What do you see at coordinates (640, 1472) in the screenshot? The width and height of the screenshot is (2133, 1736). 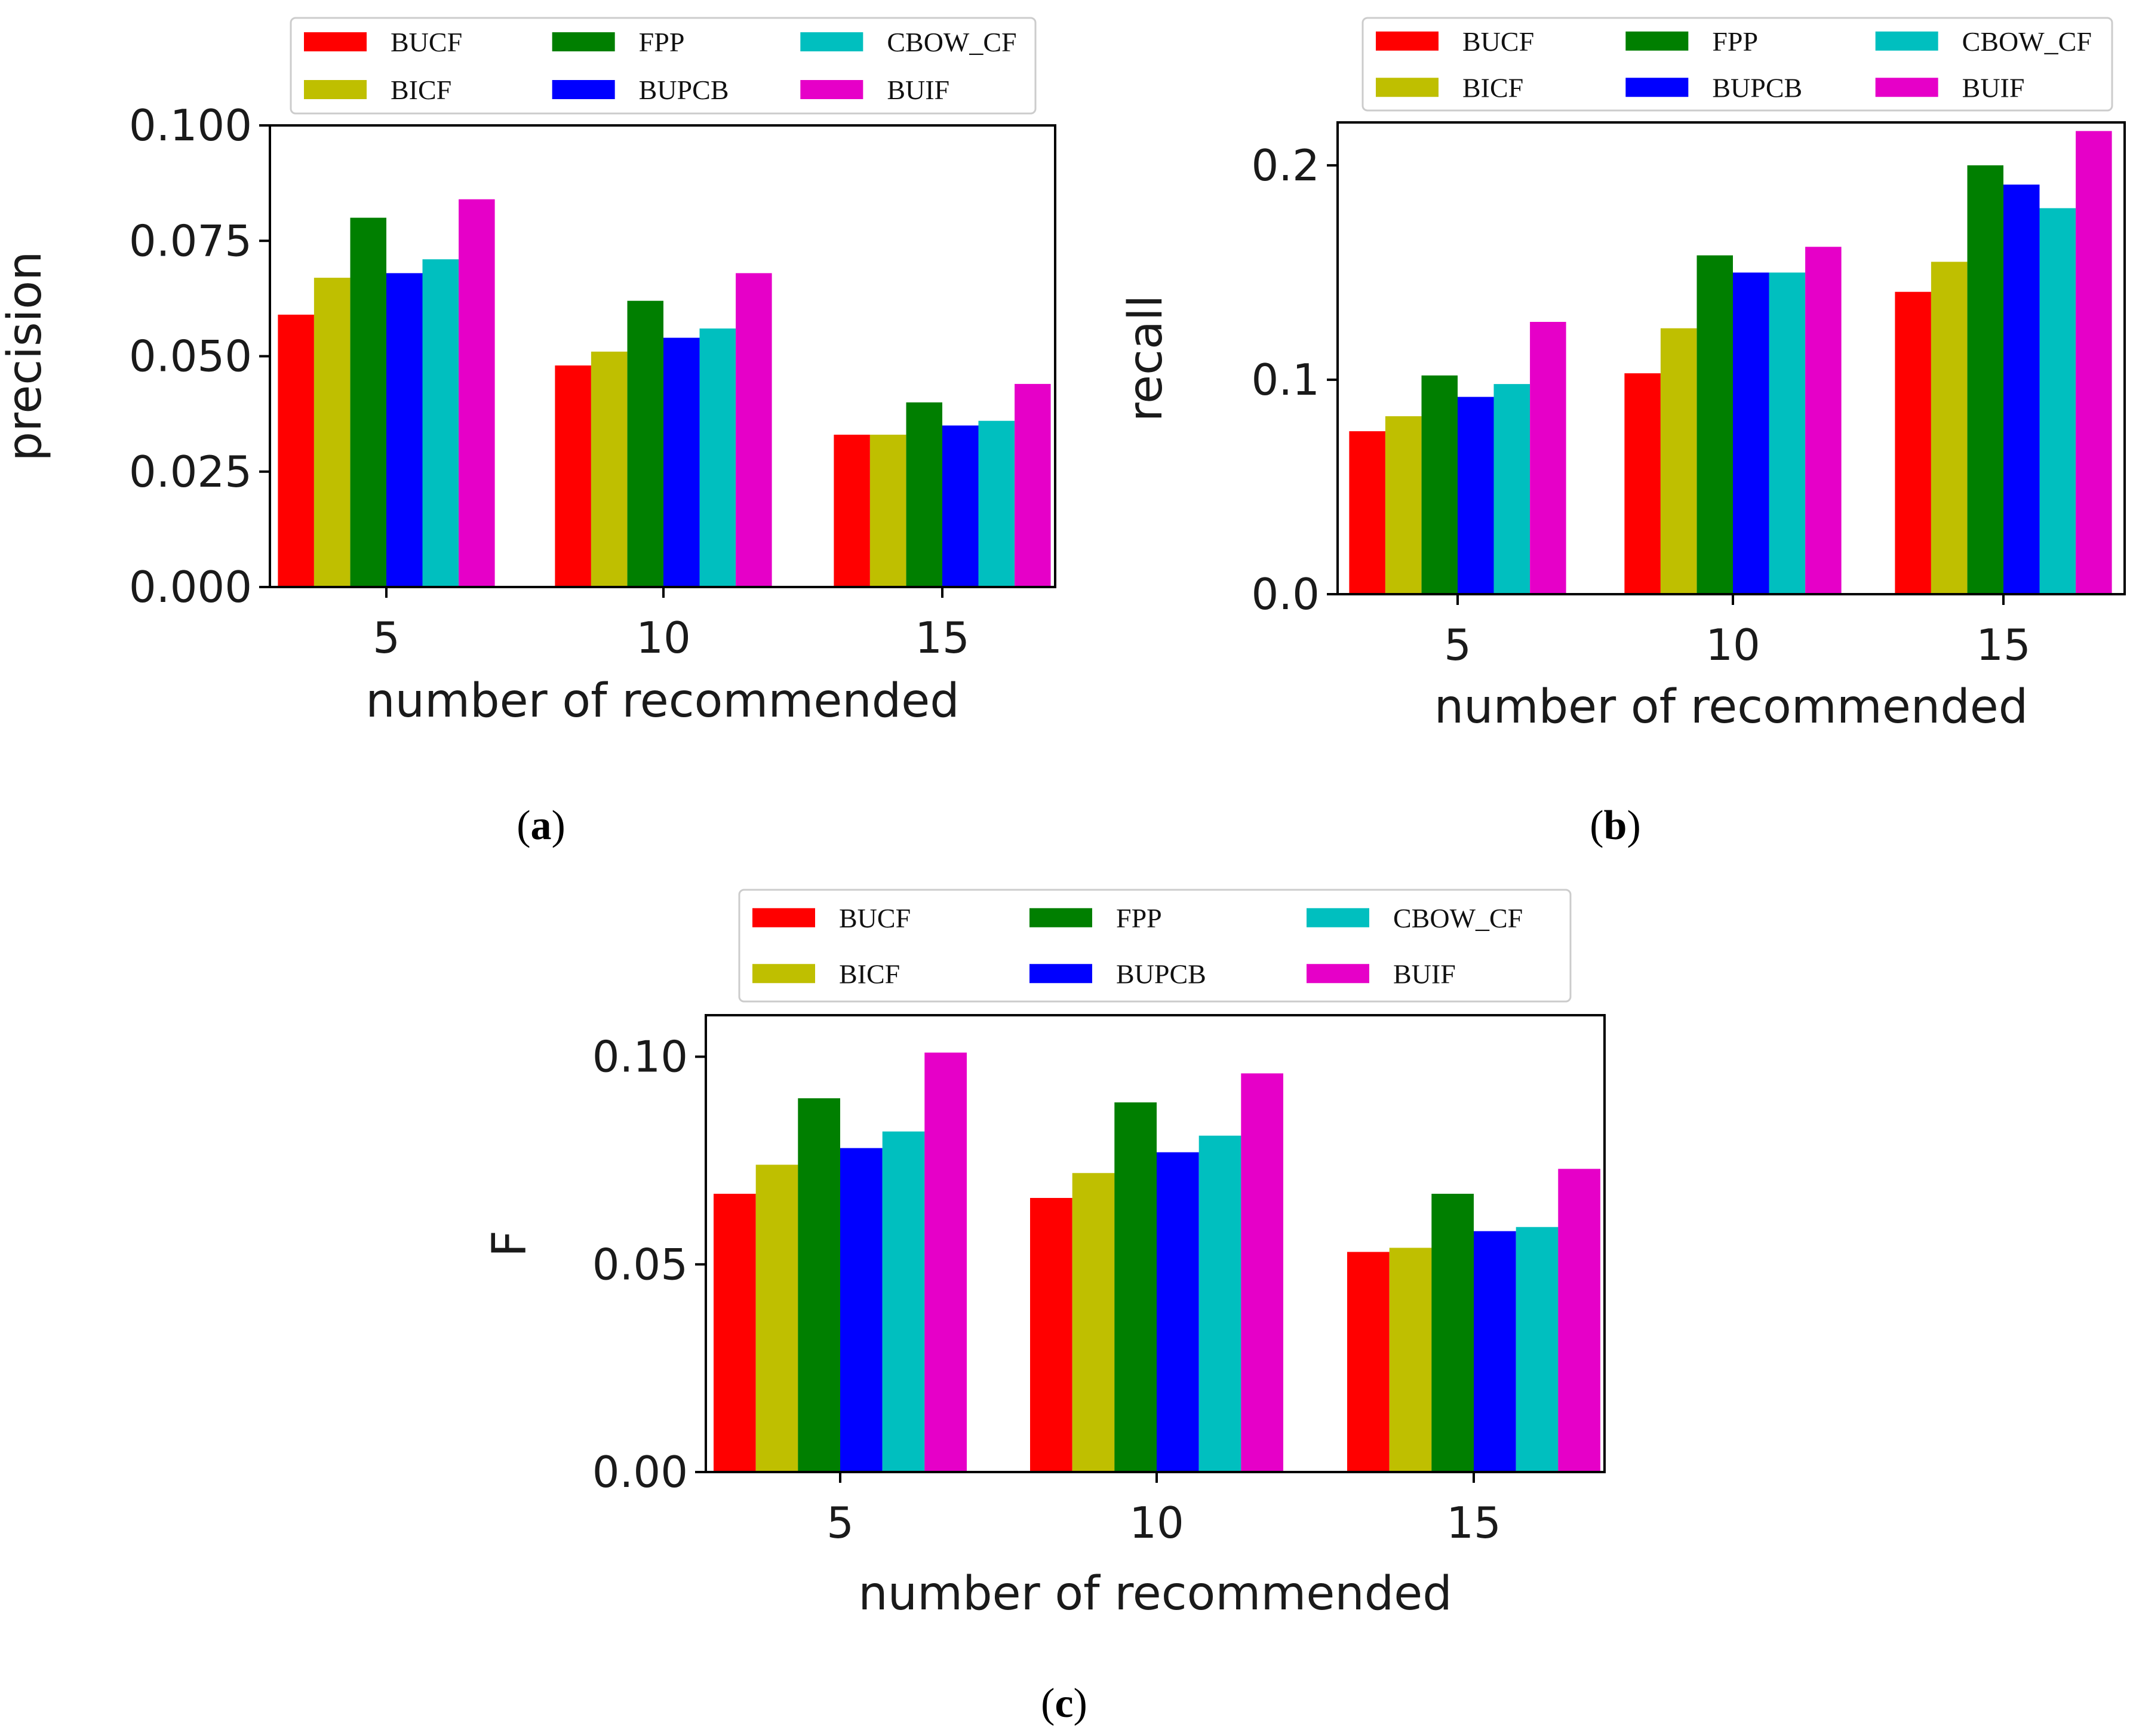 I see `y-tick-label: 0.00` at bounding box center [640, 1472].